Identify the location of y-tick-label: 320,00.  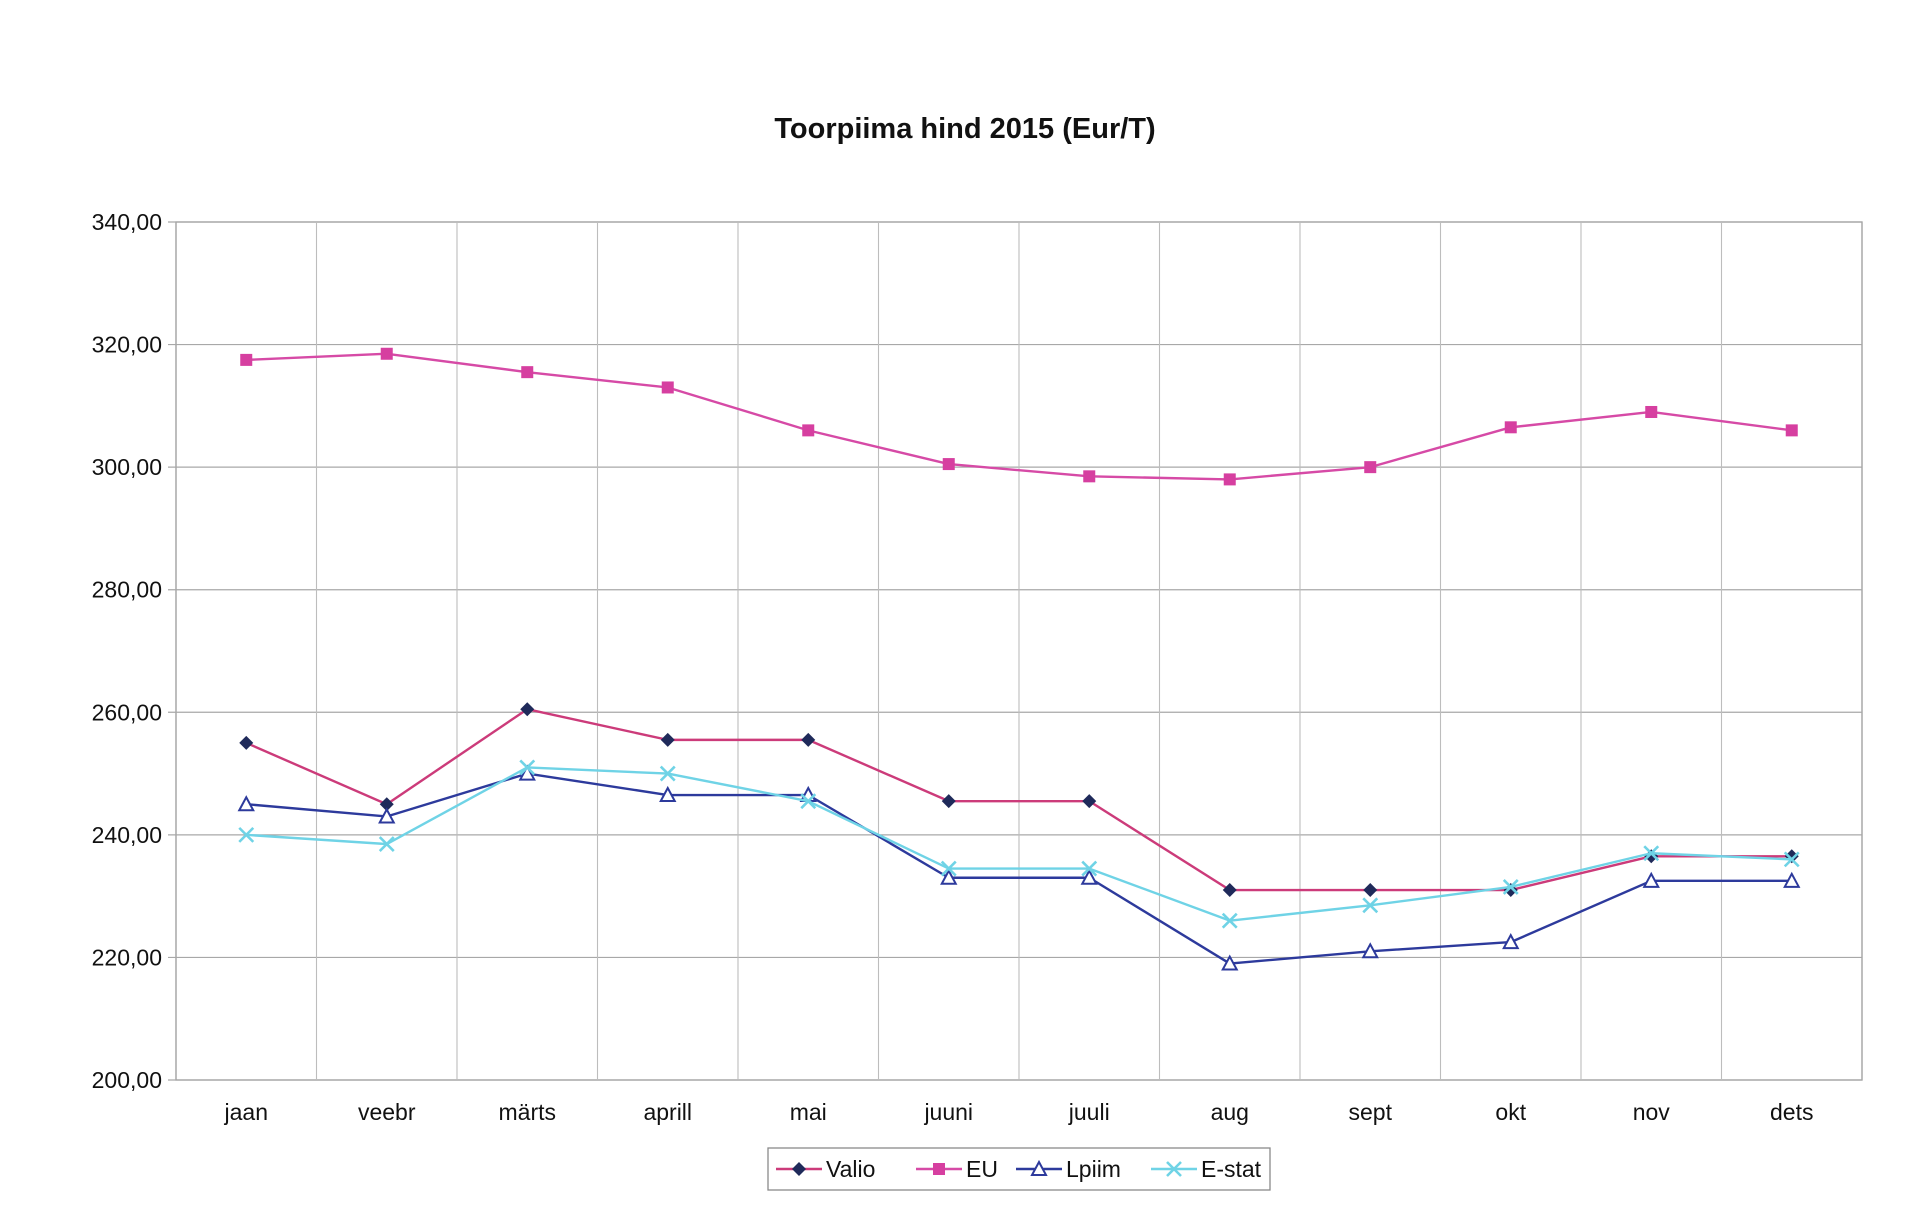
(127, 345).